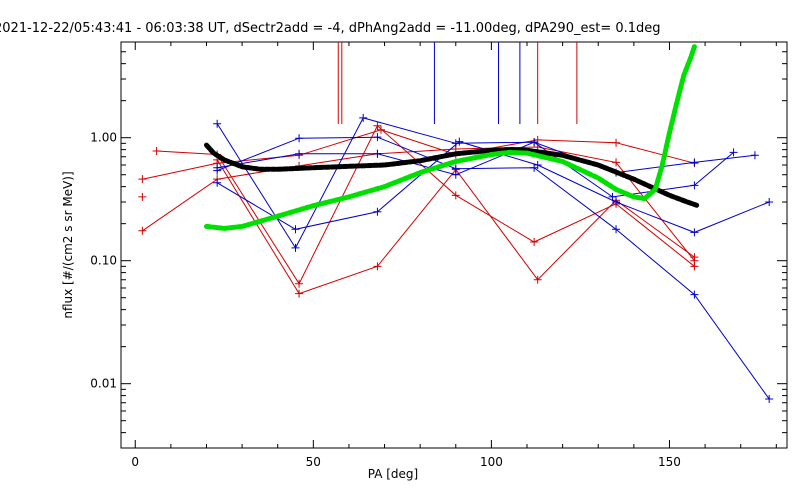 This screenshot has height=500, width=800. I want to click on x-tick-label: 50, so click(313, 462).